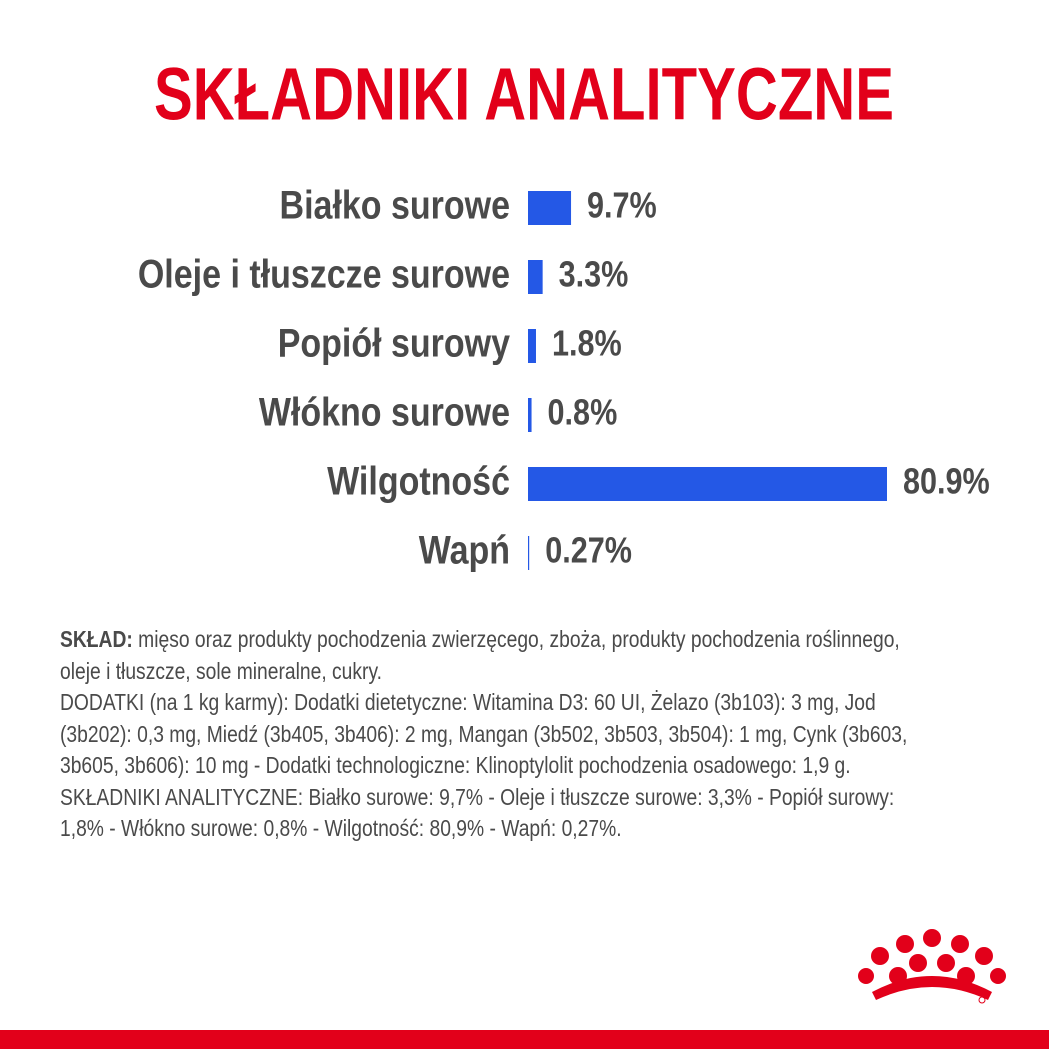  I want to click on value-label: 80.9%, so click(946, 482).